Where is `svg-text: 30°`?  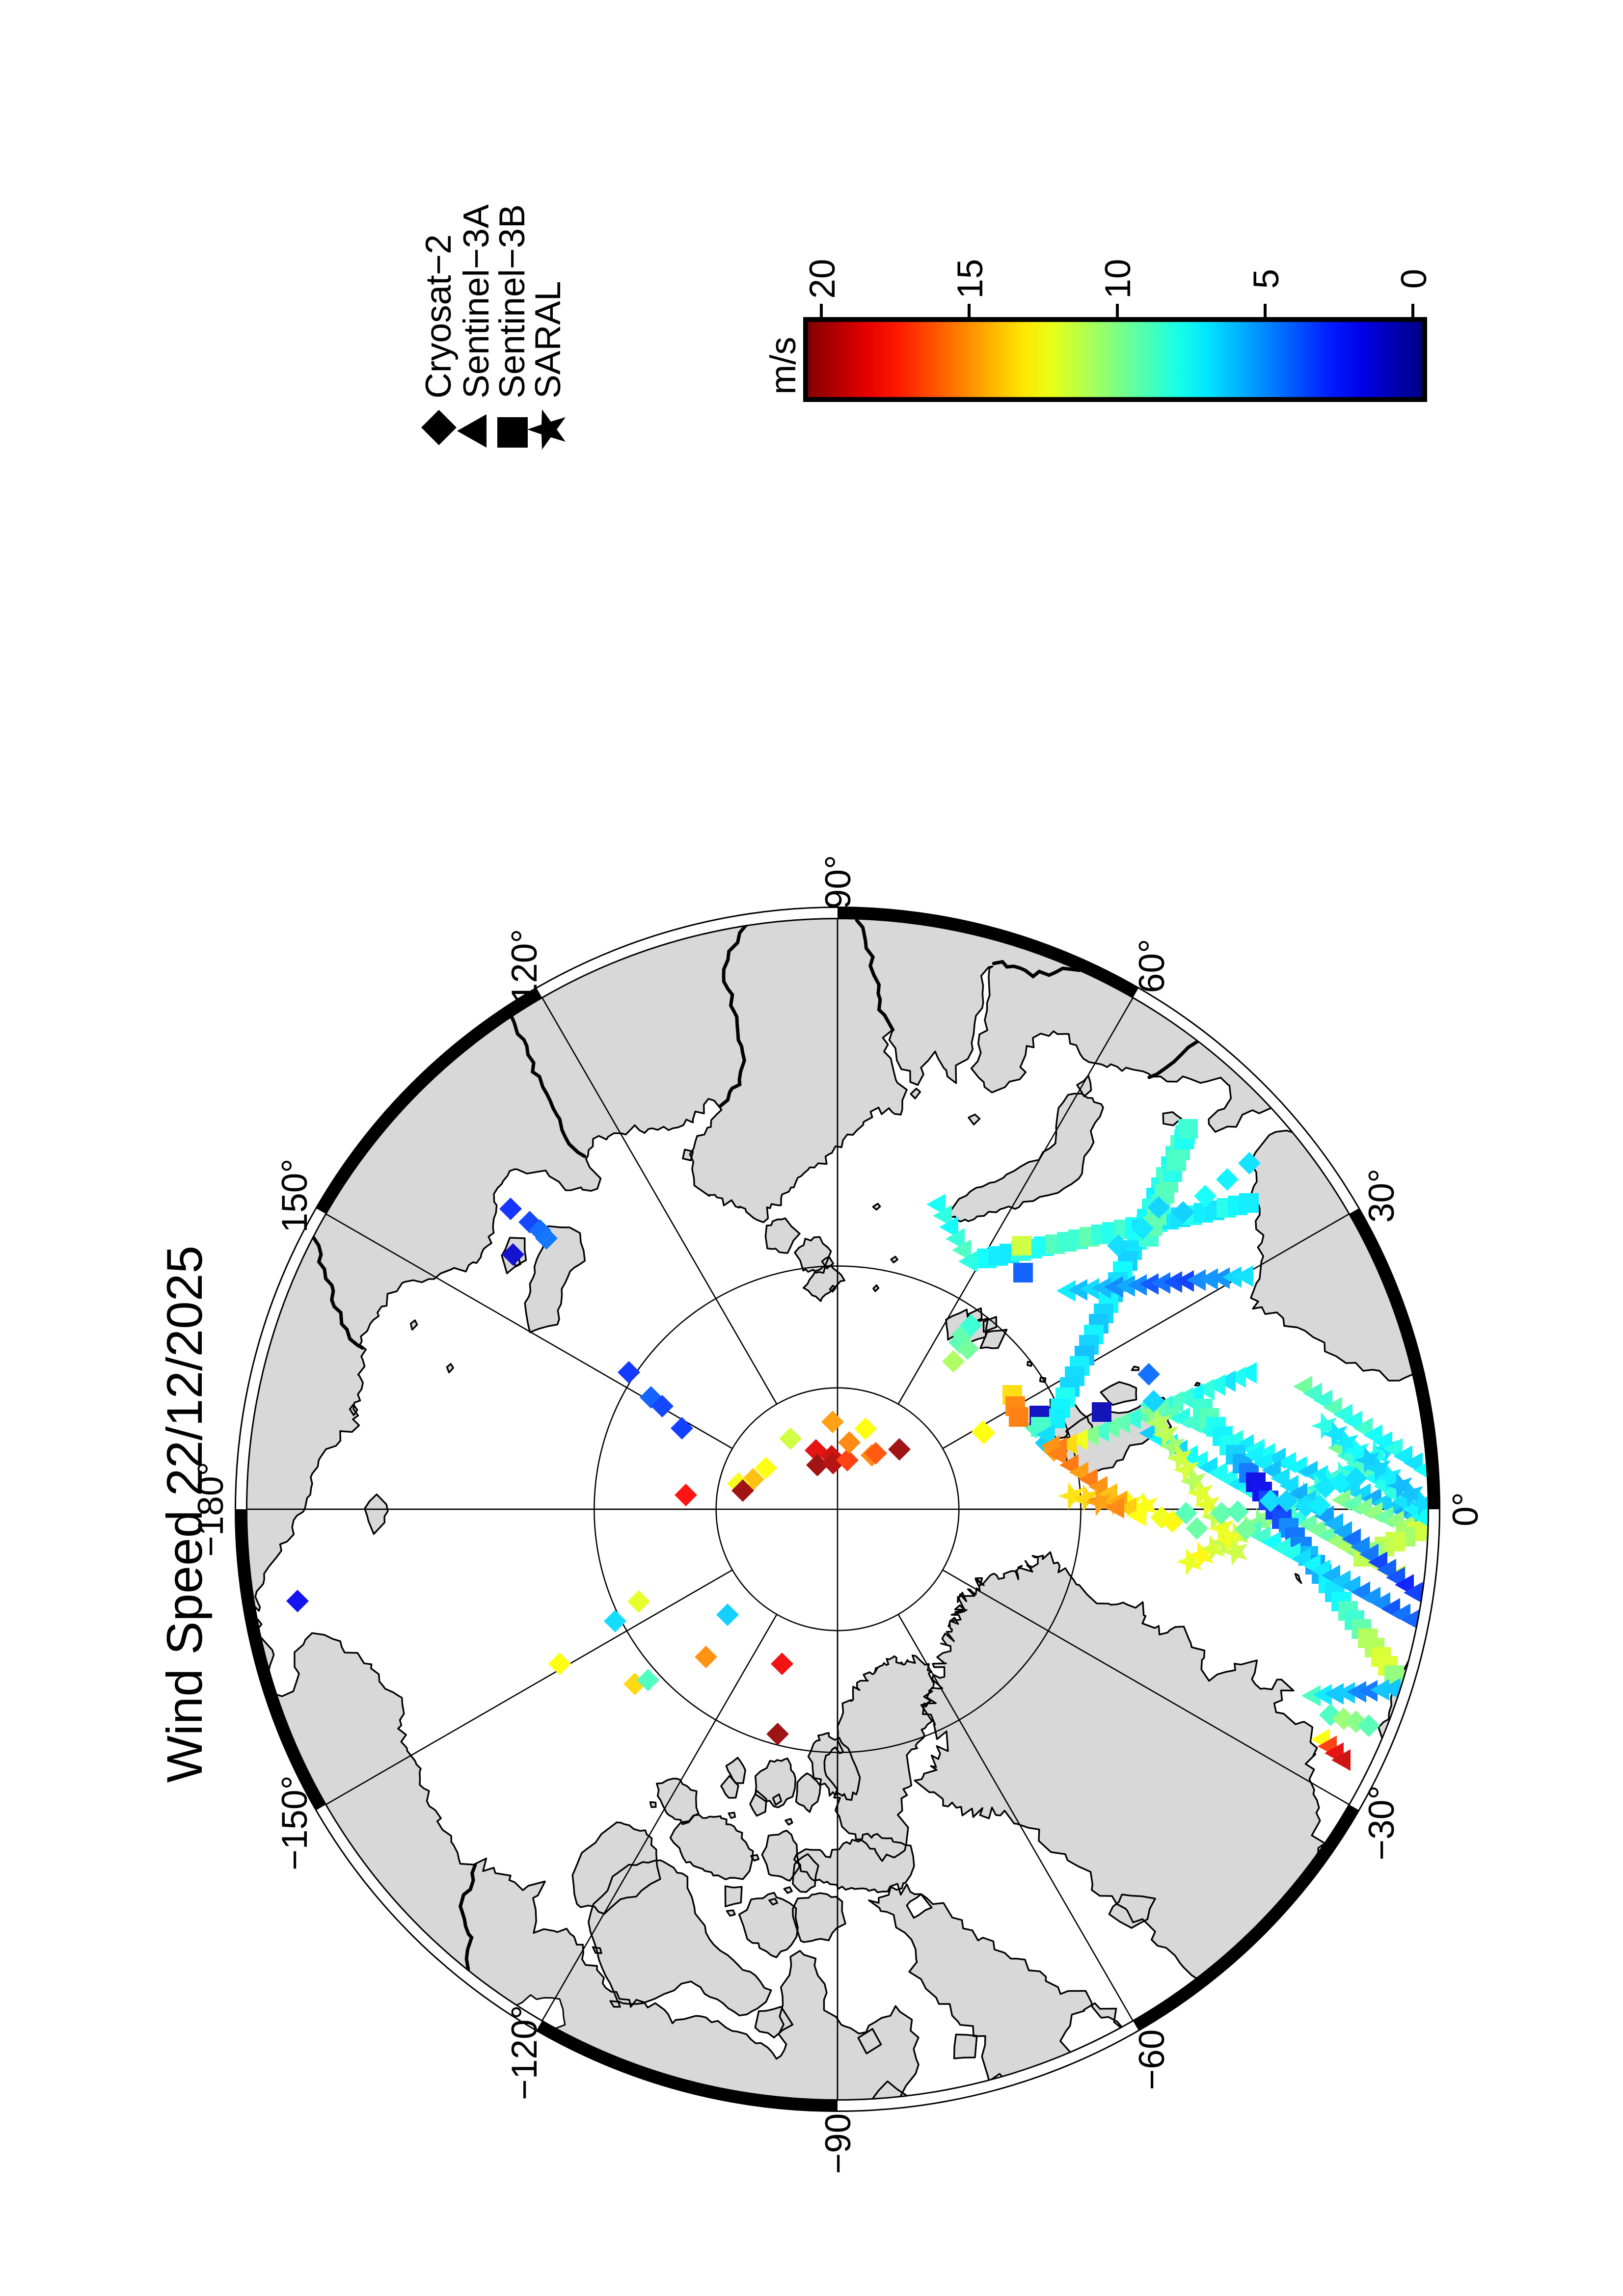 svg-text: 30° is located at coordinates (1382, 1196).